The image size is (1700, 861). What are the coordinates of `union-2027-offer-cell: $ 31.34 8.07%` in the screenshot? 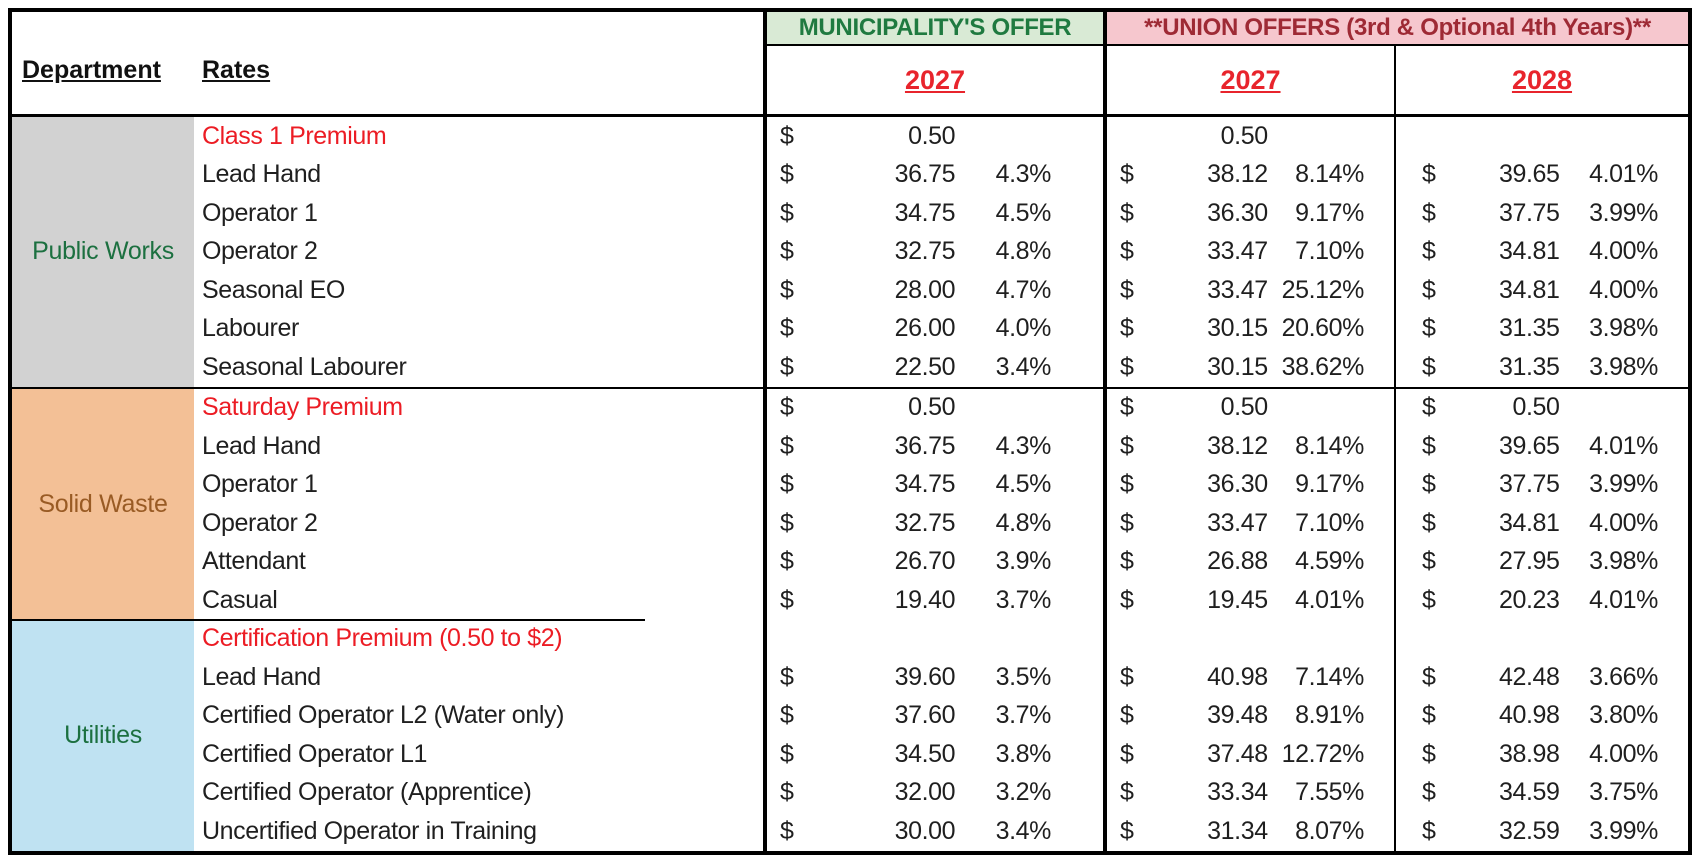 It's located at (1251, 831).